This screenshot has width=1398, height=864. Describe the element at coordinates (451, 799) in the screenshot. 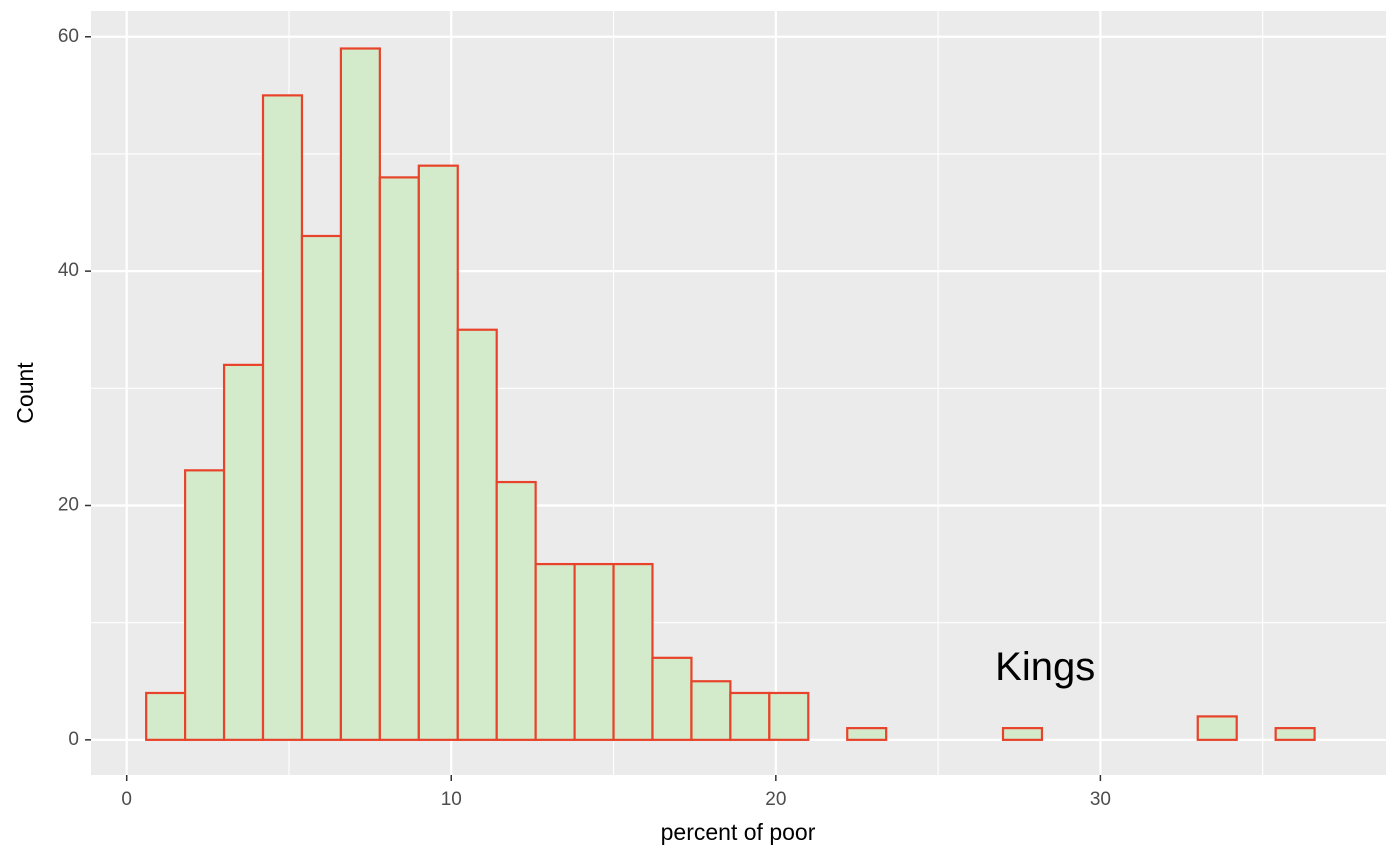

I see `x-tick-label: 10` at that location.